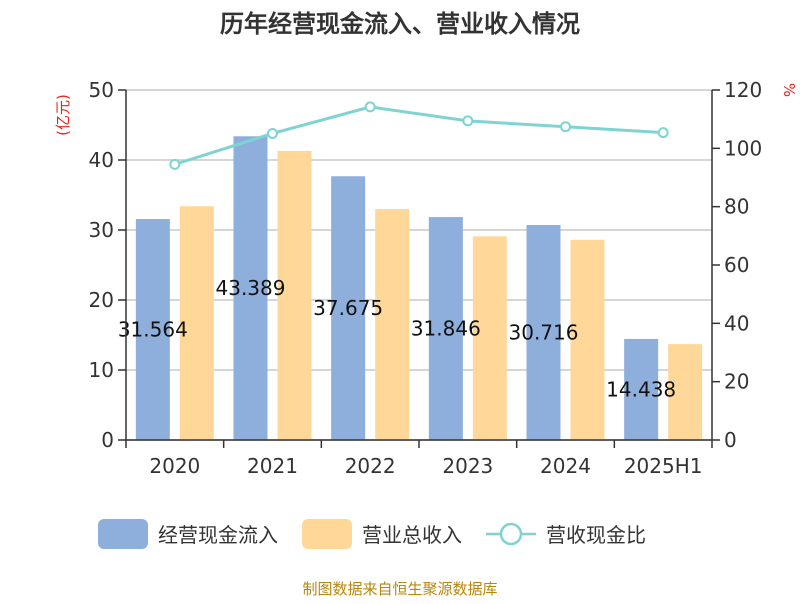 Image resolution: width=800 pixels, height=604 pixels. I want to click on legend-marker-营收现金比, so click(511, 534).